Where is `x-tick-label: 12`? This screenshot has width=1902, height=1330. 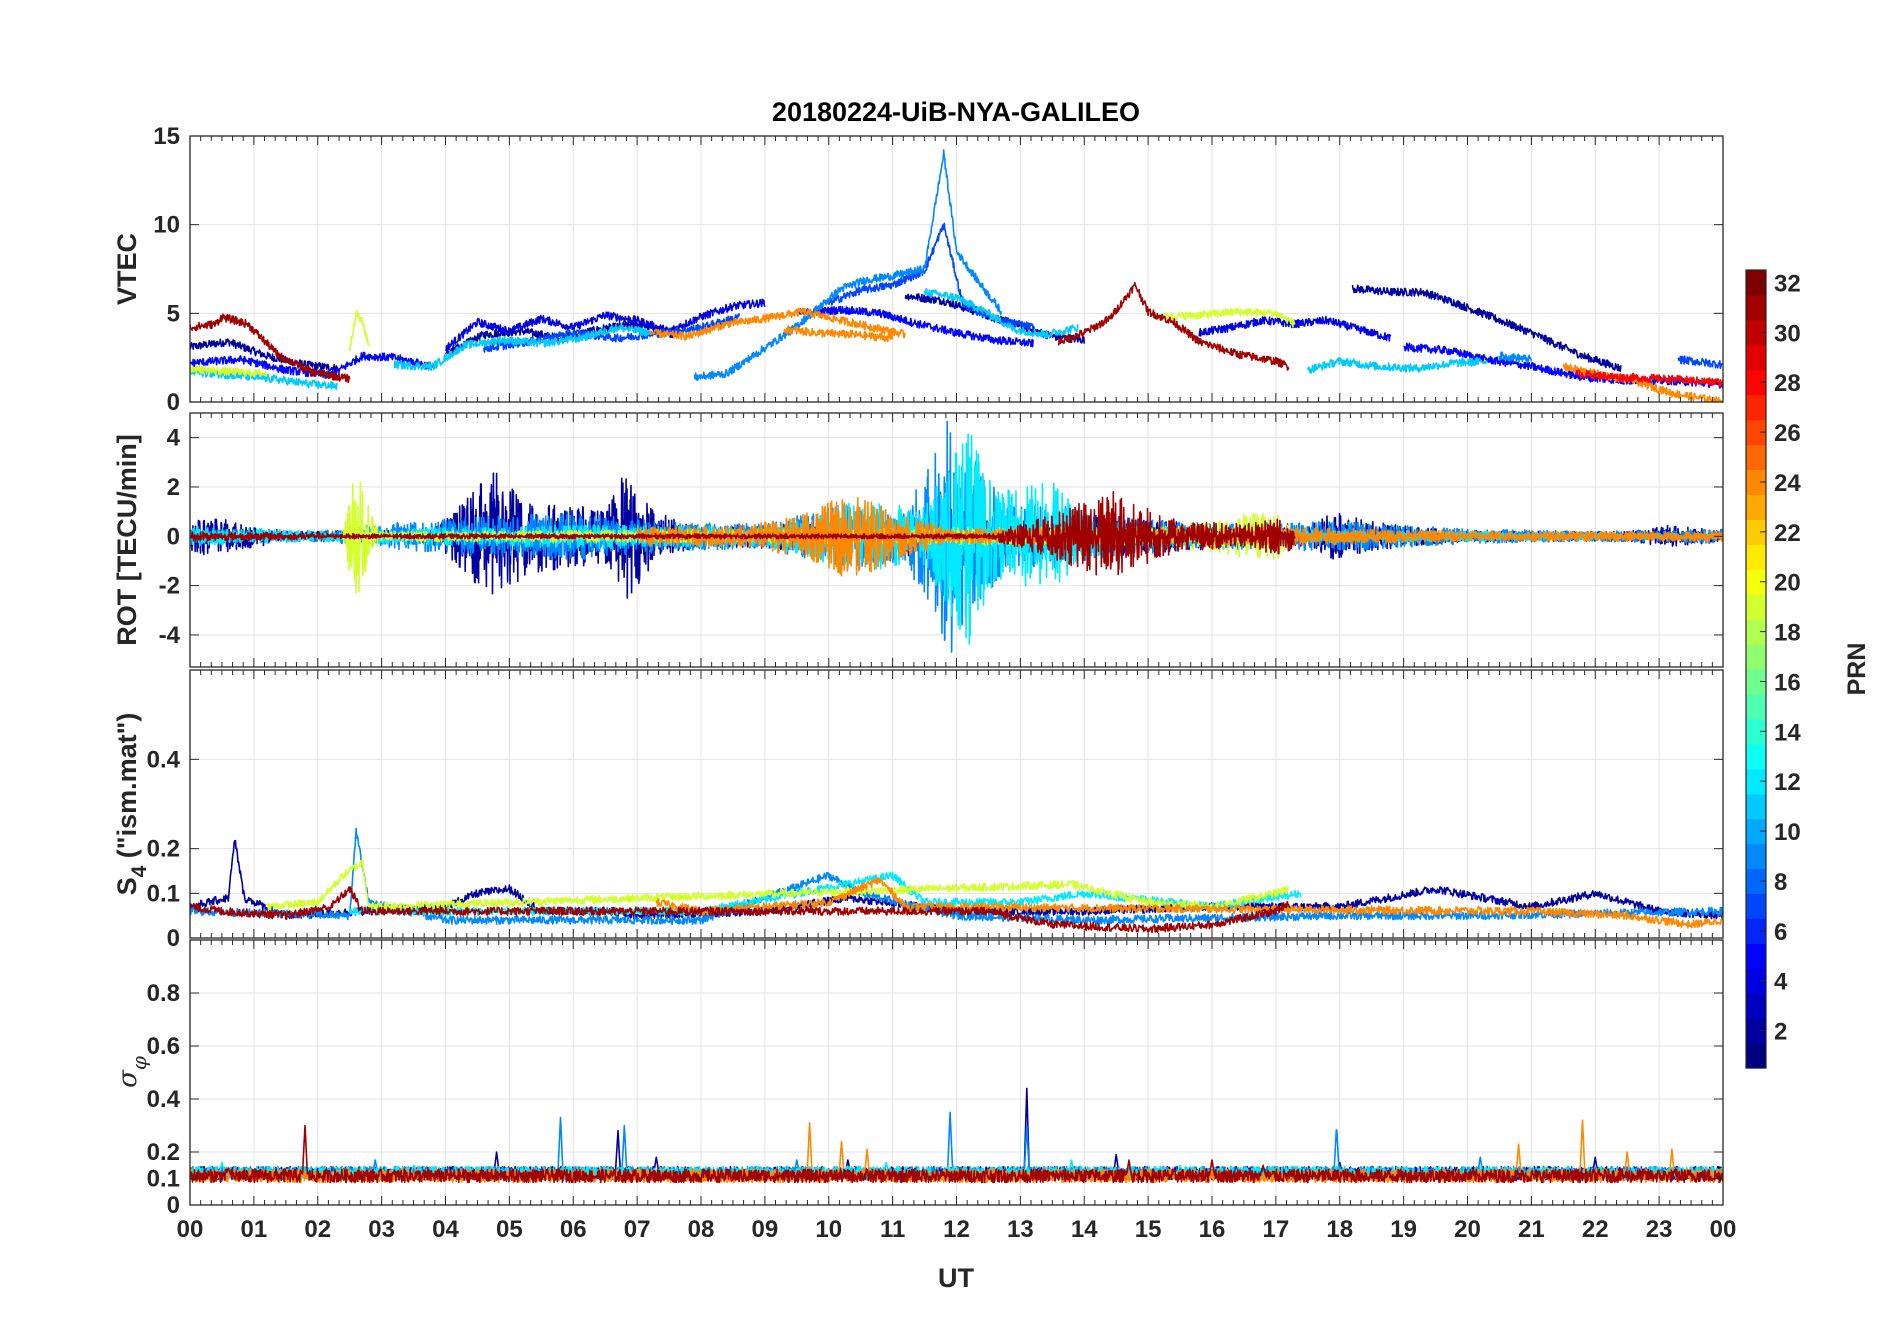 x-tick-label: 12 is located at coordinates (956, 1229).